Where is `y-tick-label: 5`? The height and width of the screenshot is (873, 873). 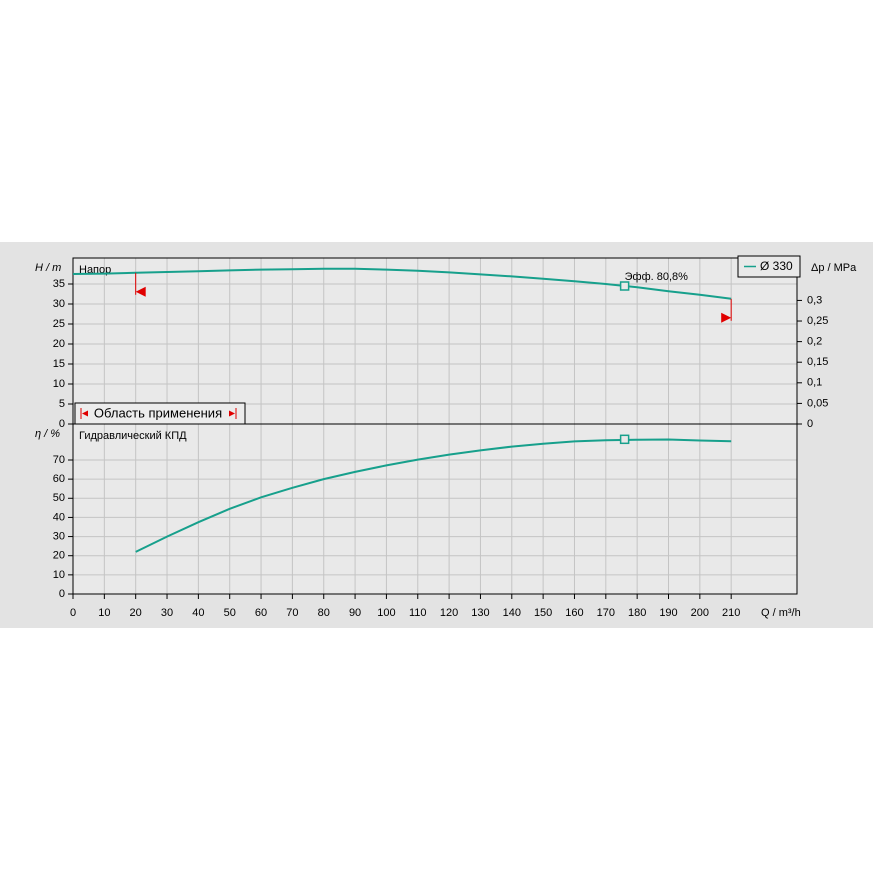
y-tick-label: 5 is located at coordinates (62, 404).